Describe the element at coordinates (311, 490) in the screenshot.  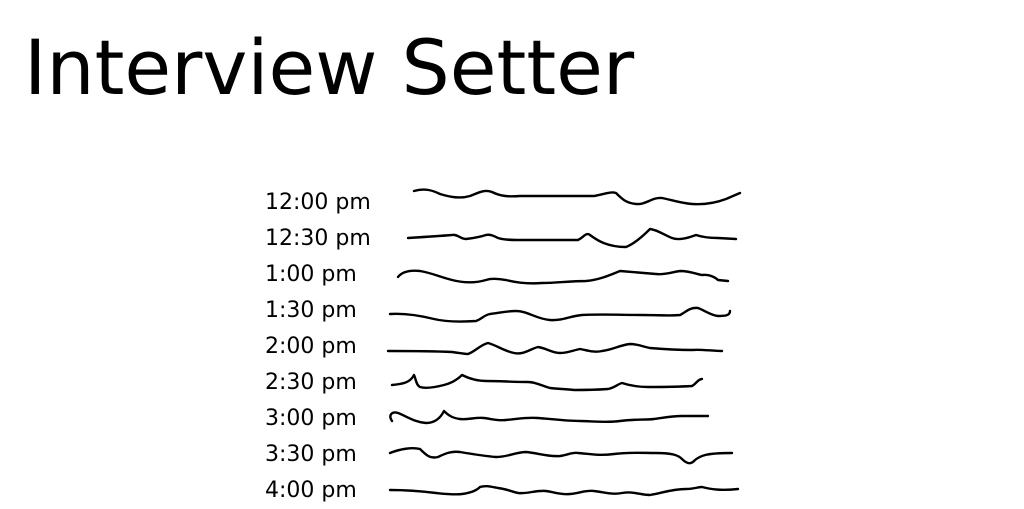
I see `time-slot-label: 4:00 pm` at that location.